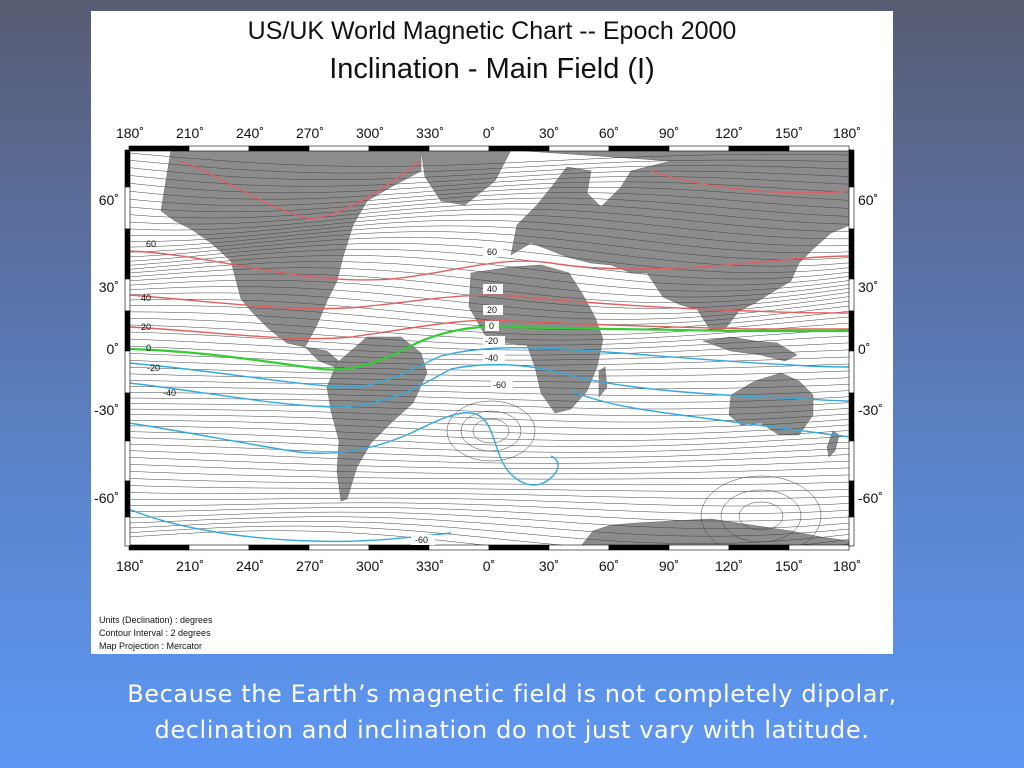 This screenshot has height=768, width=1024. What do you see at coordinates (729, 566) in the screenshot?
I see `lon-tick-label: 120˚` at bounding box center [729, 566].